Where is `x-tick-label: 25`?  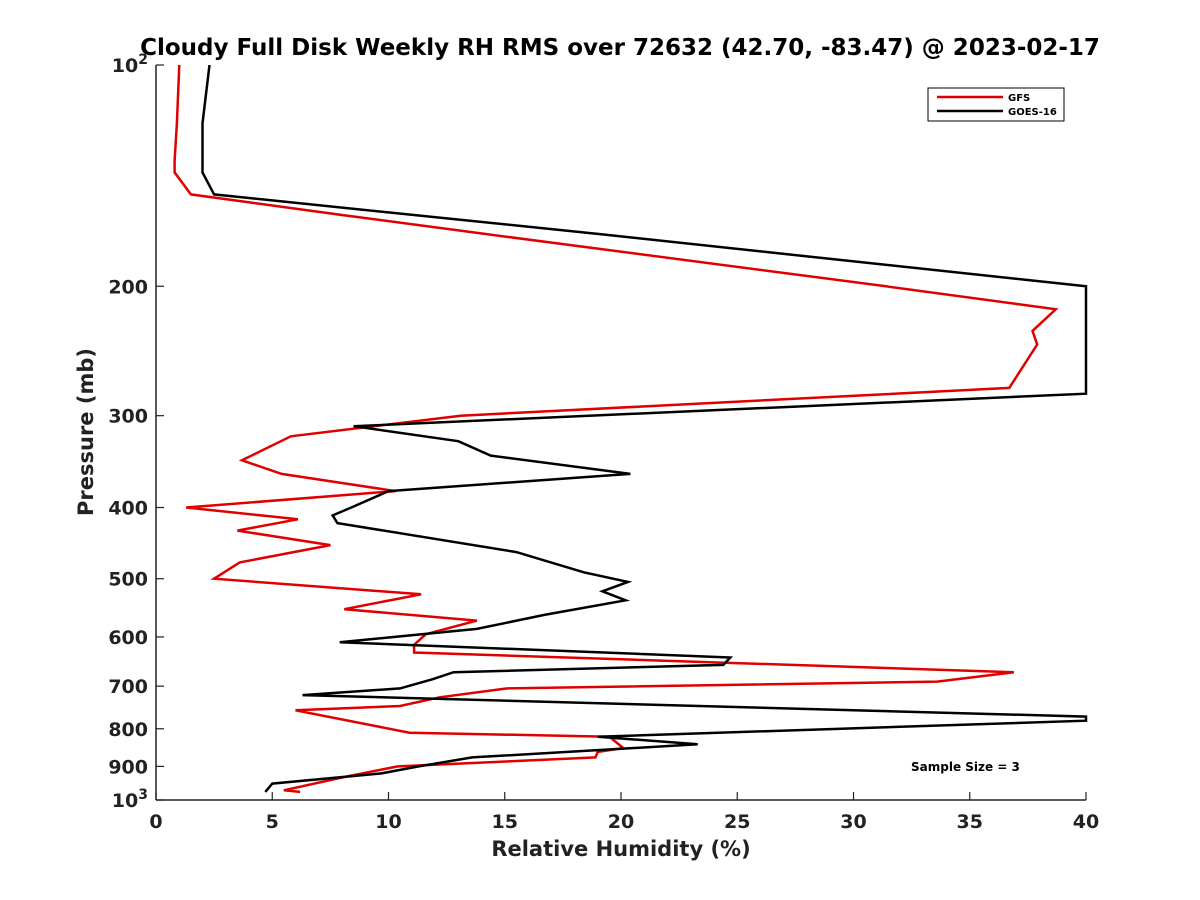 x-tick-label: 25 is located at coordinates (737, 822).